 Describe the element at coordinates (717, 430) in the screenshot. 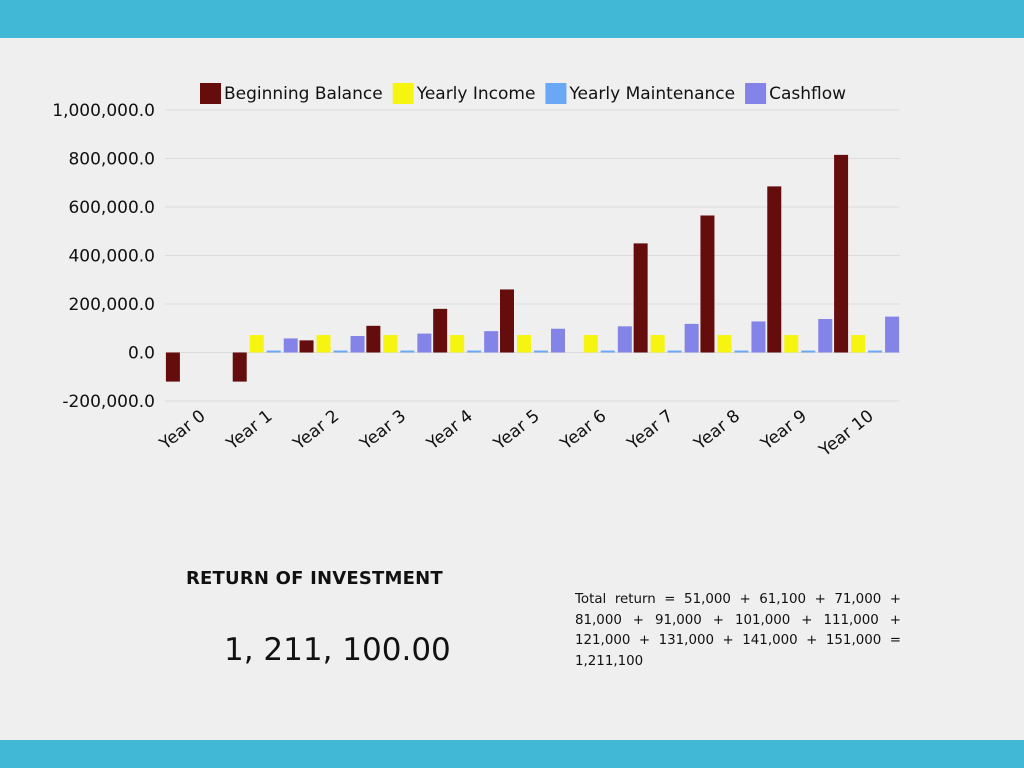

I see `x-tick-label: Year 8` at that location.